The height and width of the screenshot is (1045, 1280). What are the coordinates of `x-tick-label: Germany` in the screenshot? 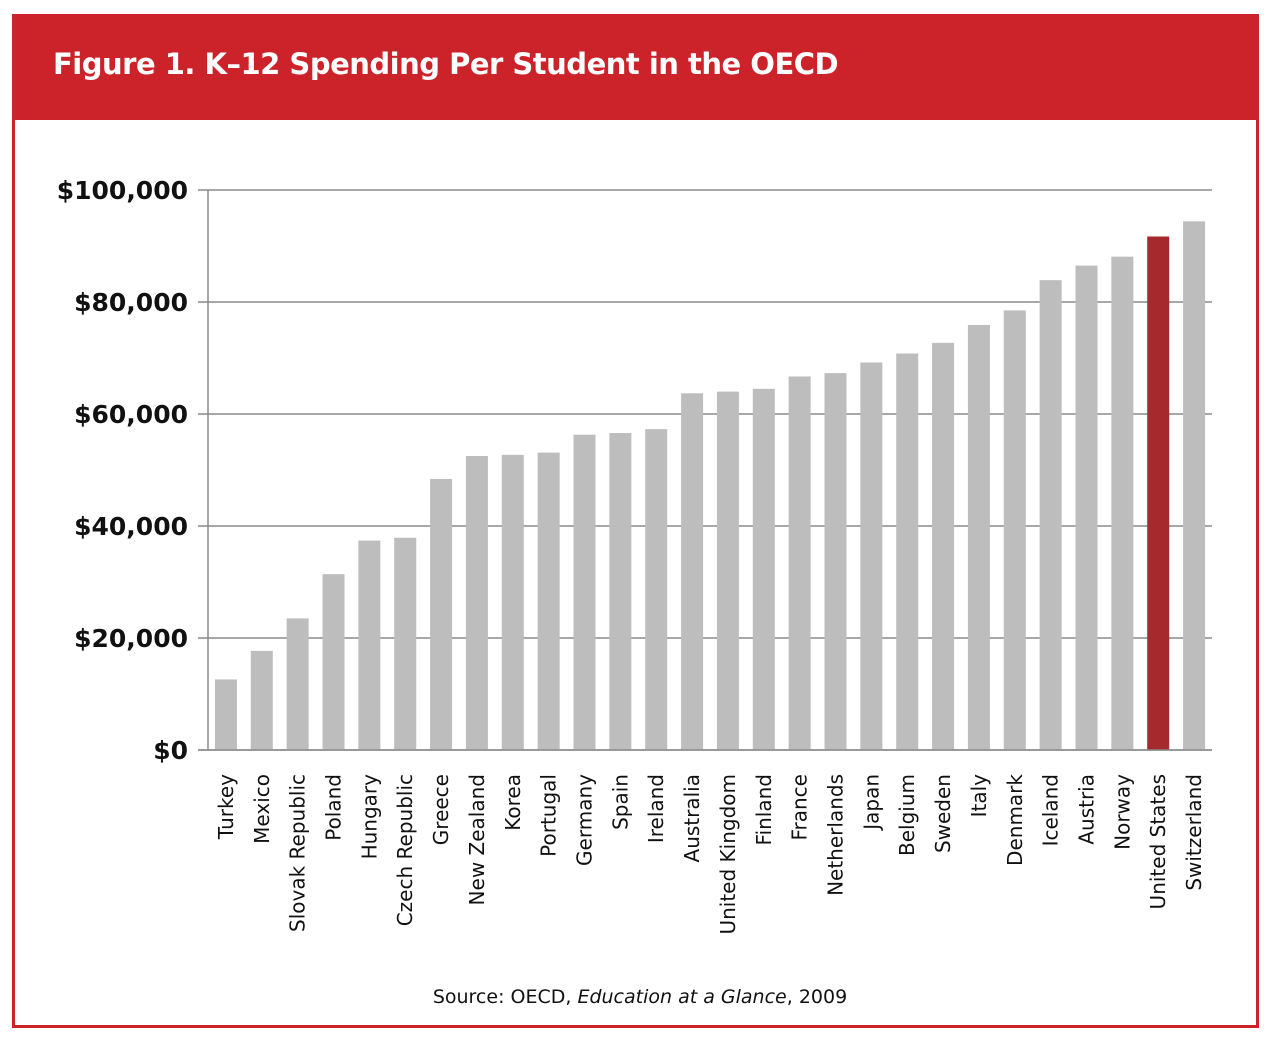 It's located at (585, 820).